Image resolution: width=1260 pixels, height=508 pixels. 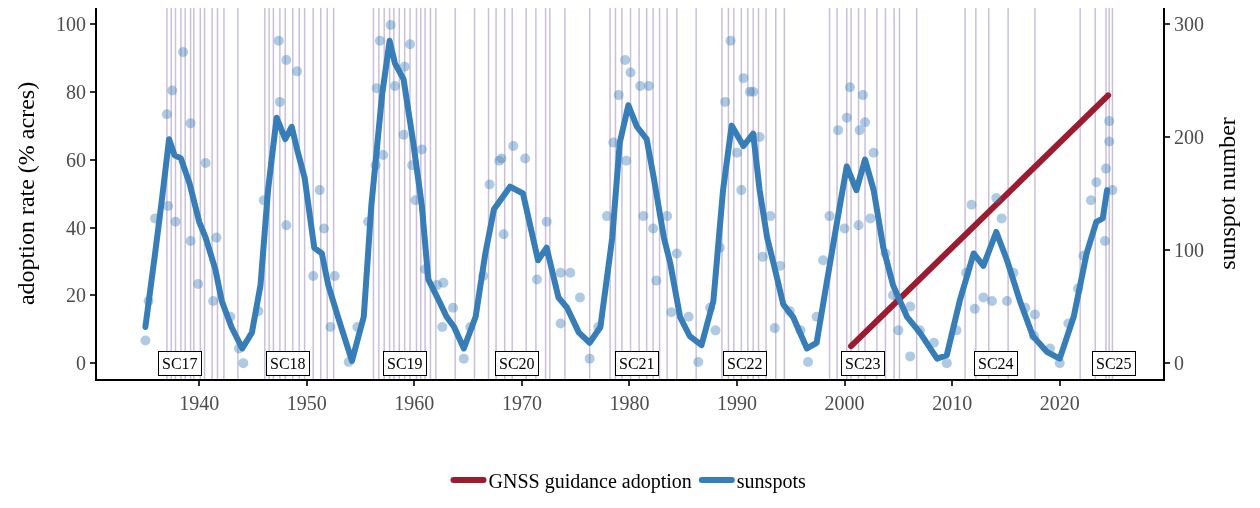 I want to click on annotation: SC20, so click(x=517, y=363).